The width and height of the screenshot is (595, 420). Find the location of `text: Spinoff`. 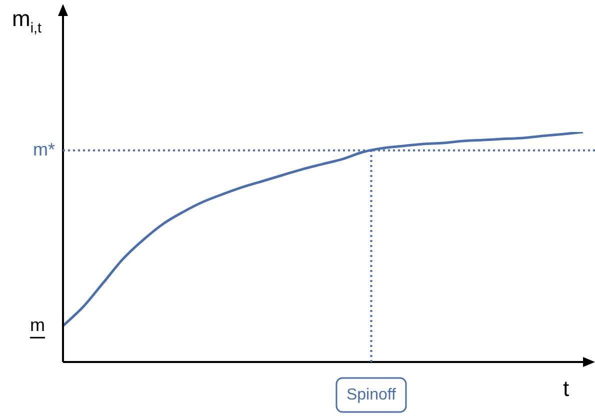

text: Spinoff is located at coordinates (371, 395).